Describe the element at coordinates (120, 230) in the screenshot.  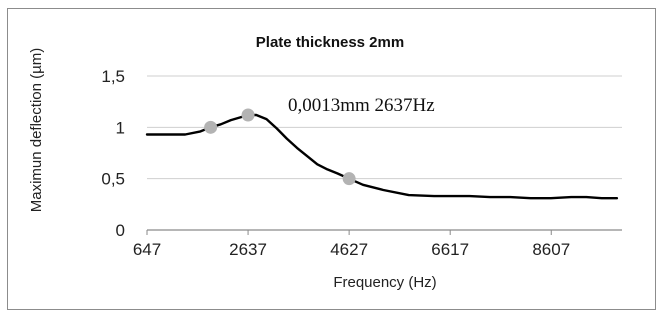
I see `y-tick-label: 0` at that location.